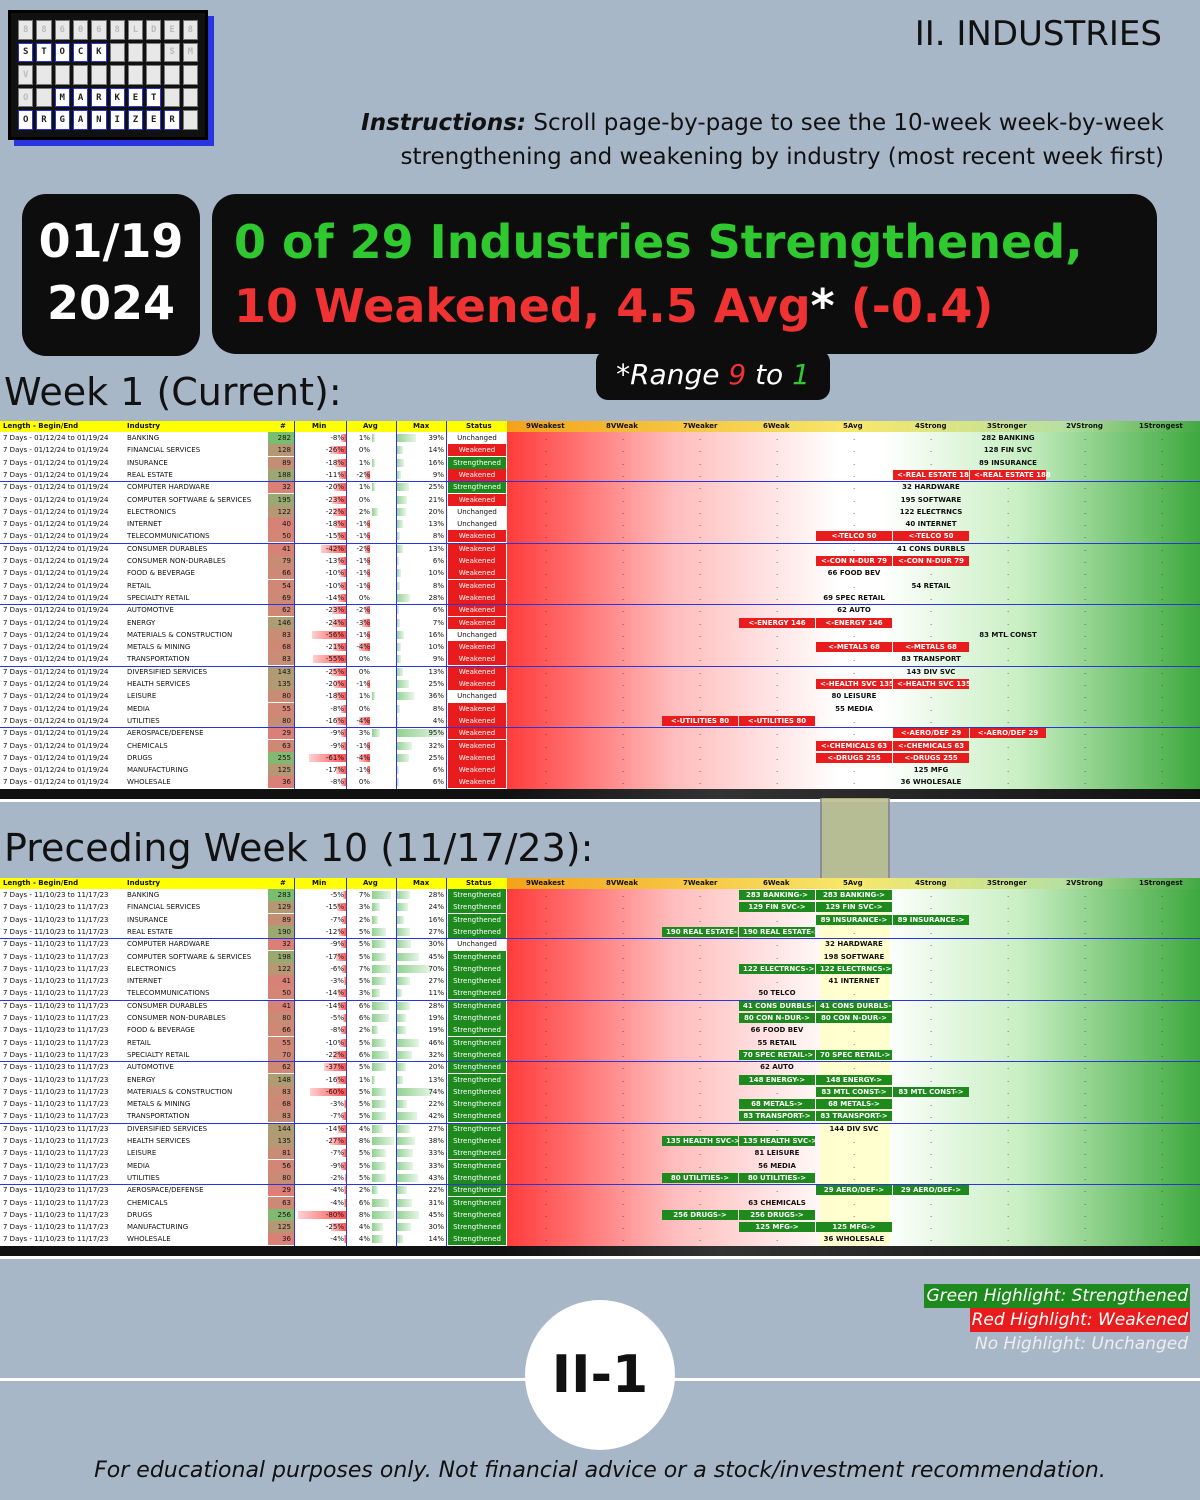 The width and height of the screenshot is (1200, 1500). What do you see at coordinates (111, 275) in the screenshot?
I see `date-box: 01/19 2024` at bounding box center [111, 275].